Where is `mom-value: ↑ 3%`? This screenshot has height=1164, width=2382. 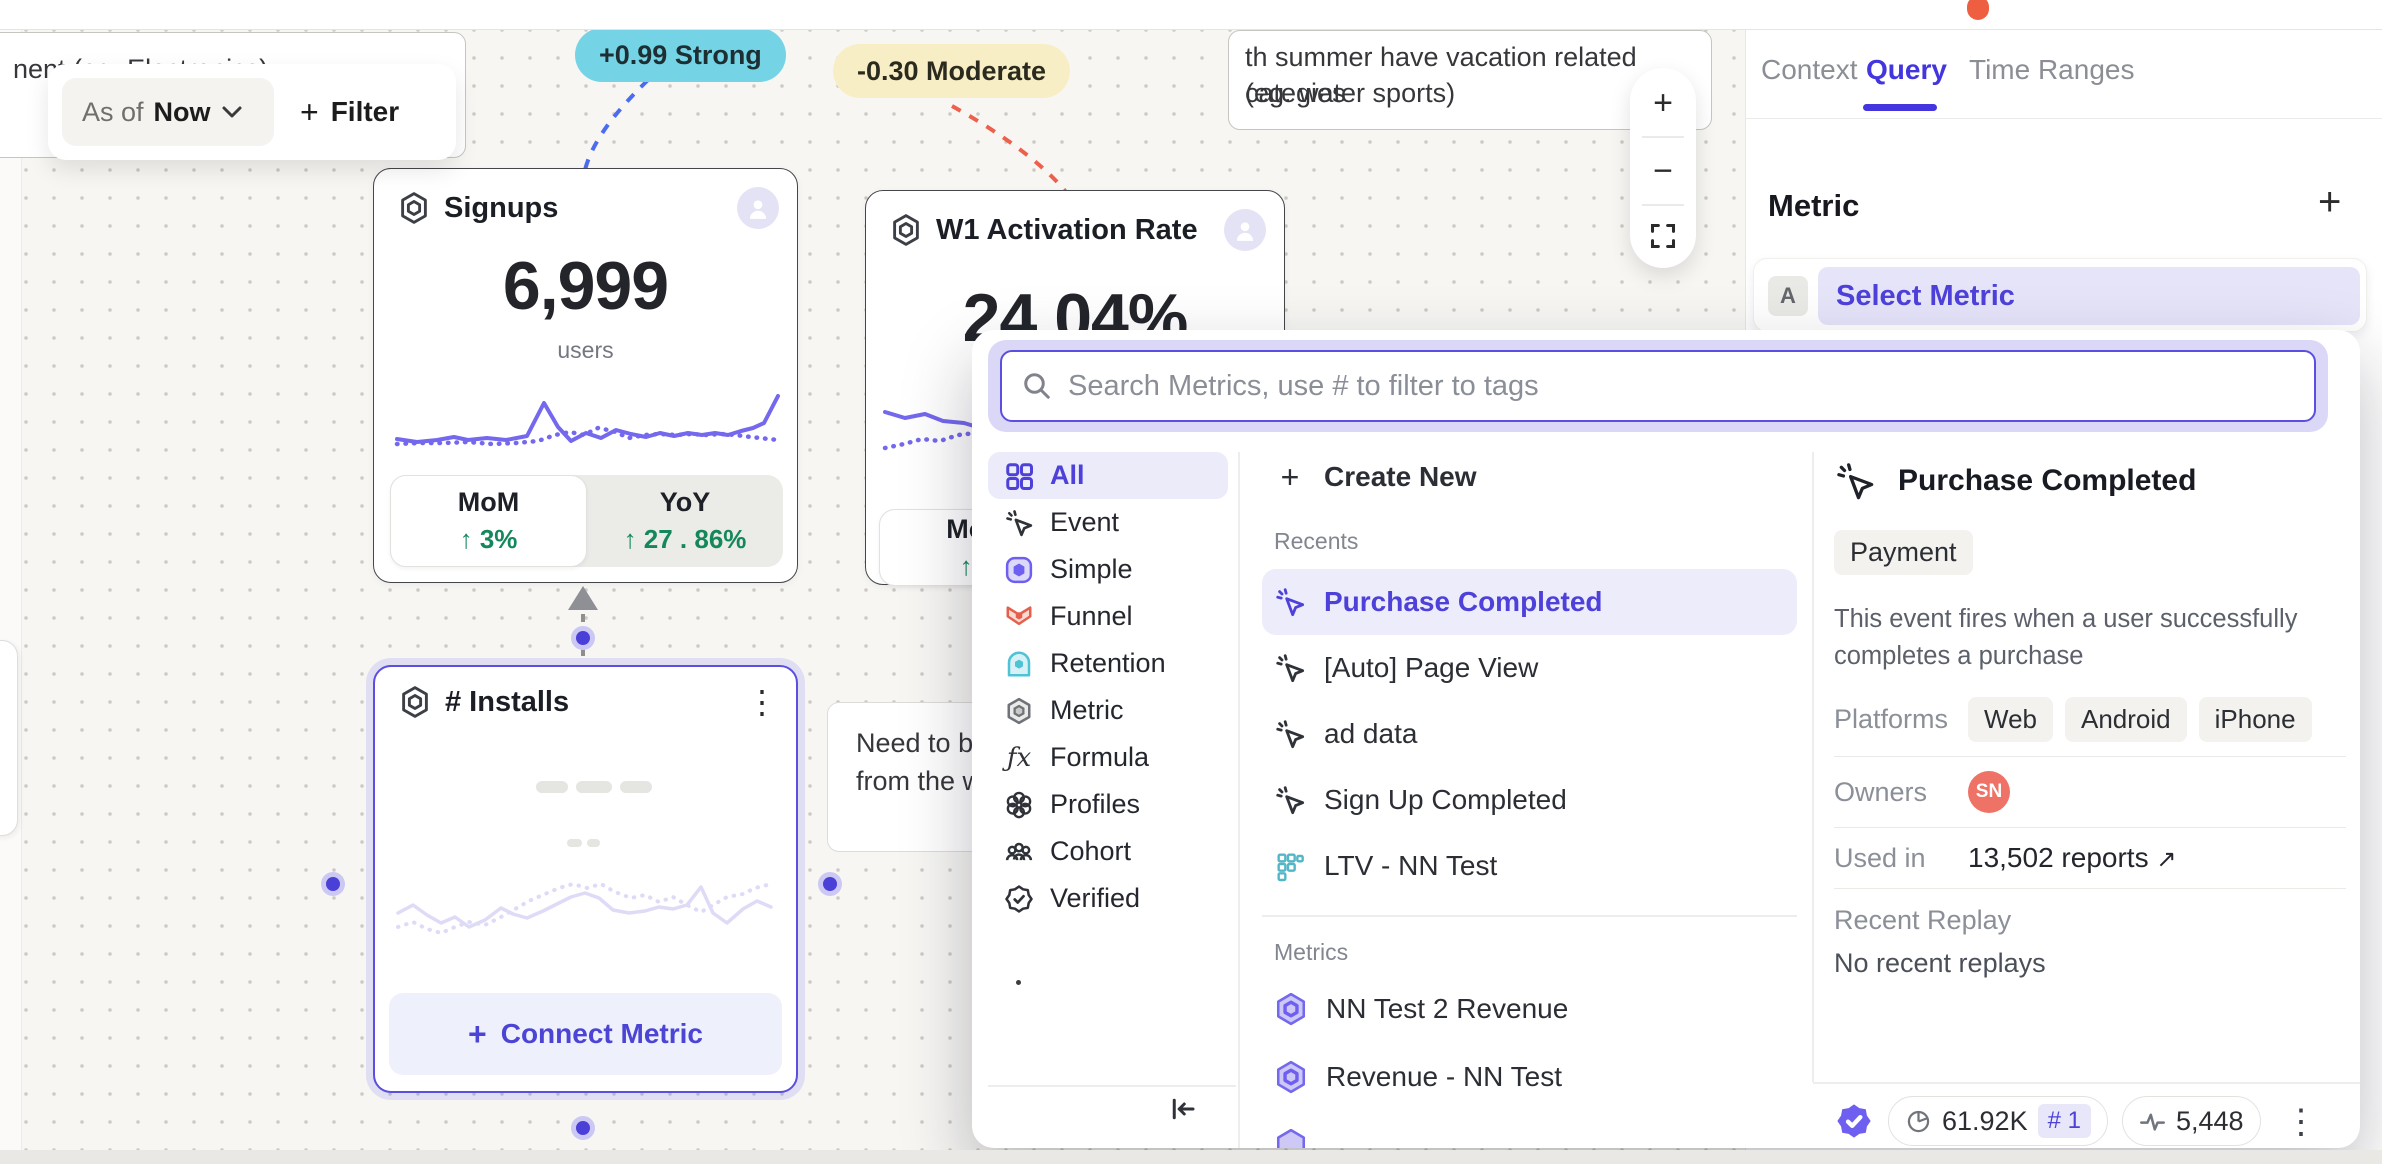 mom-value: ↑ 3% is located at coordinates (488, 539).